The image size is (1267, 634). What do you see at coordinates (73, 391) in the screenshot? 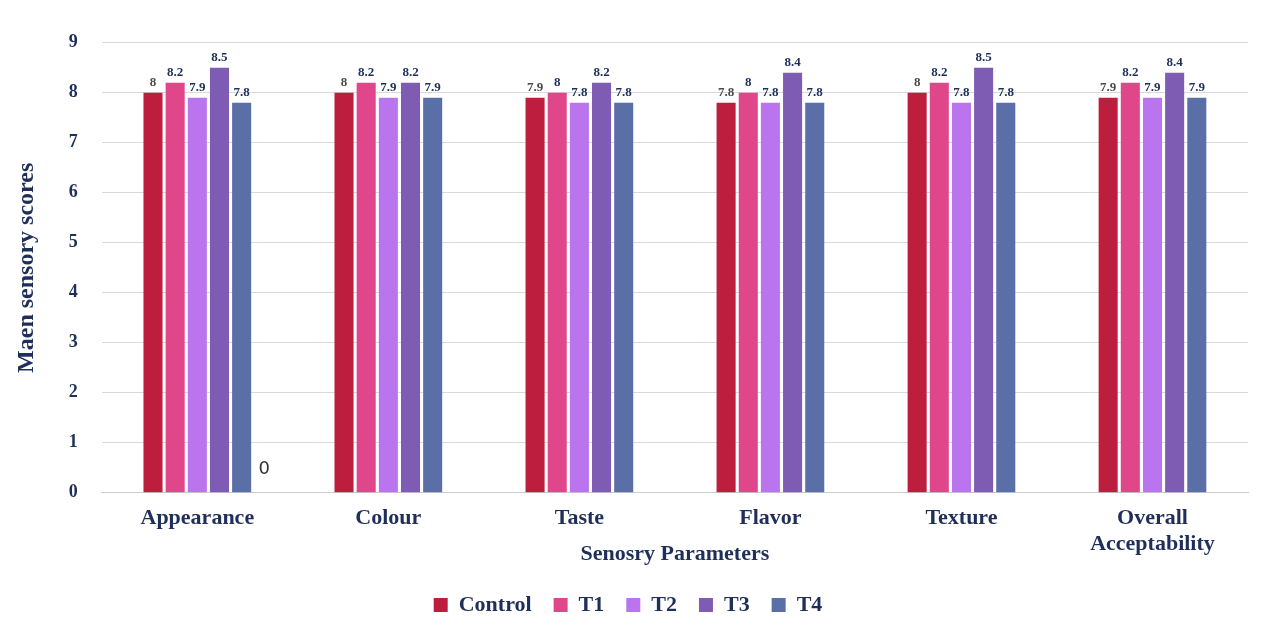
I see `y-tick-label: 2` at bounding box center [73, 391].